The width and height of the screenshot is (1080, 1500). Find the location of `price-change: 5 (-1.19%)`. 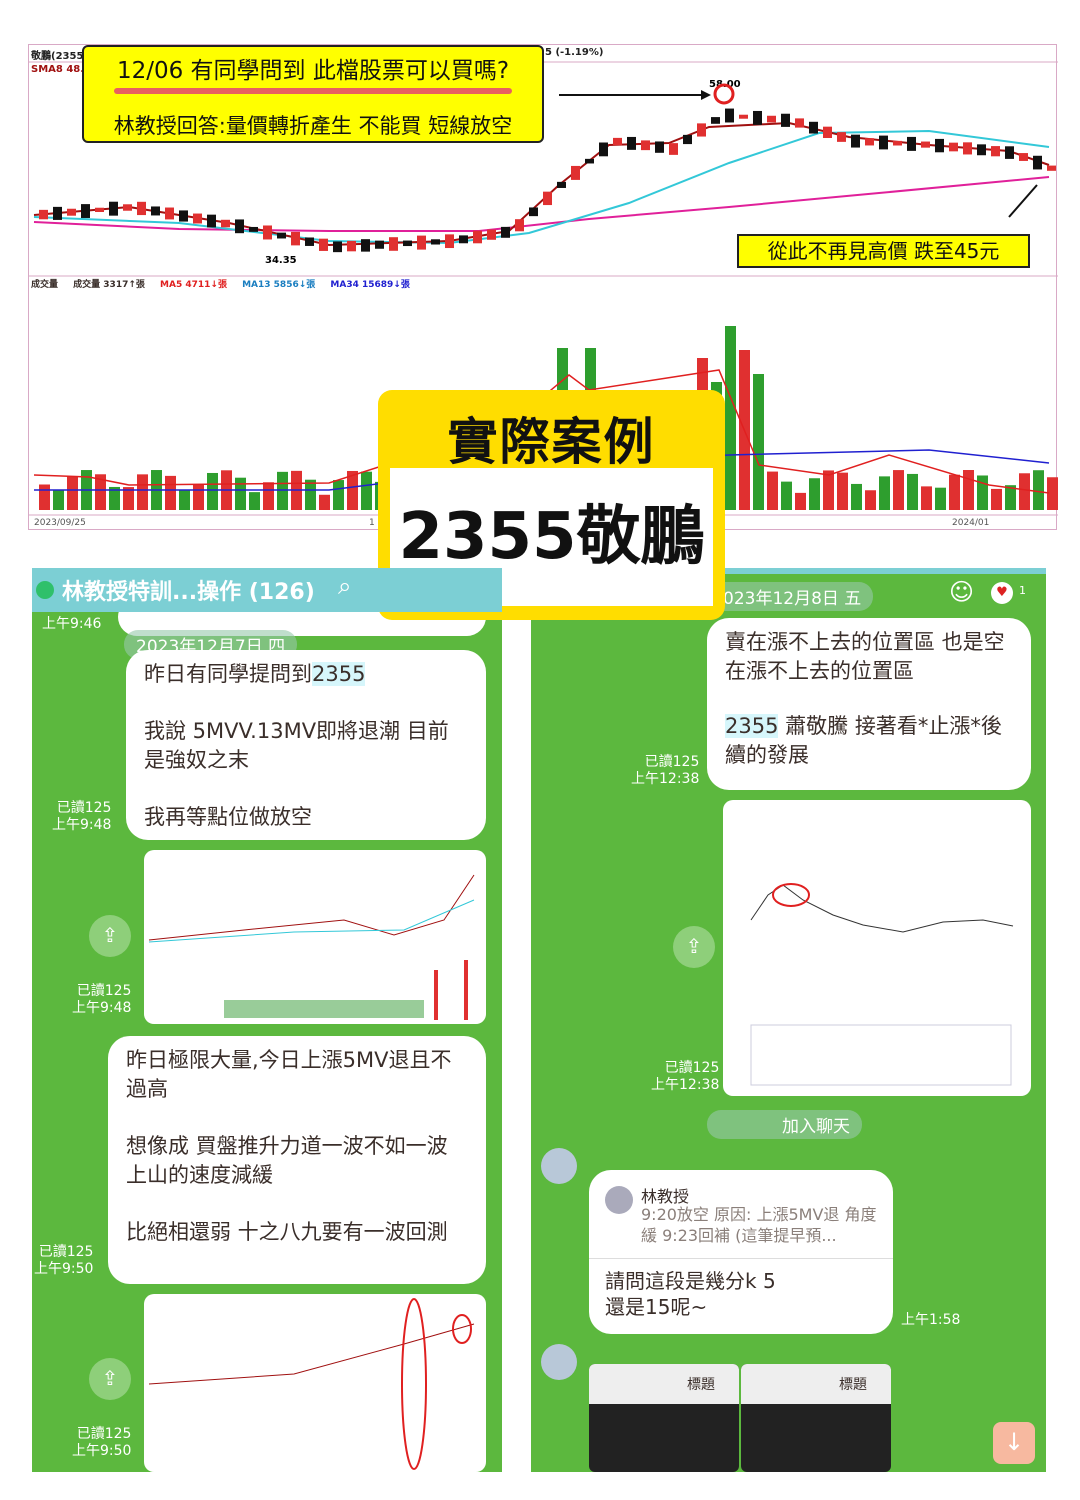

price-change: 5 (-1.19%) is located at coordinates (574, 52).